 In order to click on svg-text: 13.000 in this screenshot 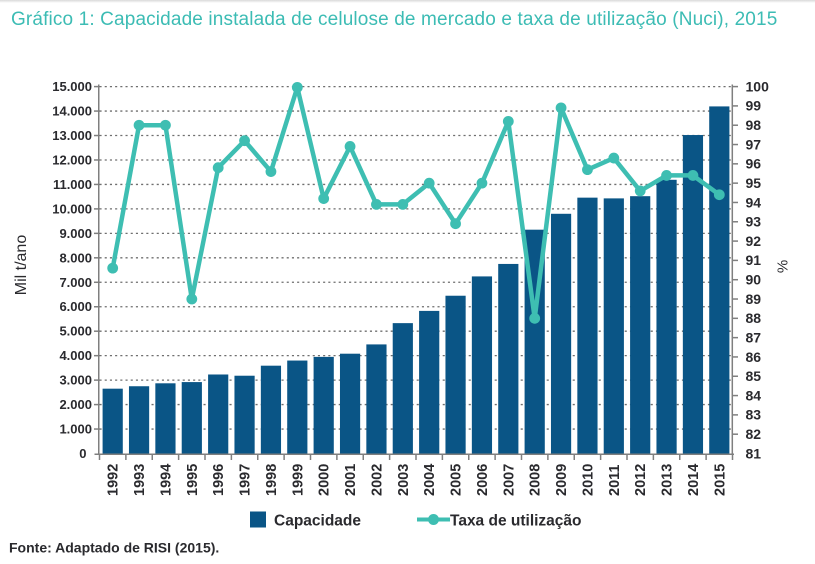, I will do `click(72, 135)`.